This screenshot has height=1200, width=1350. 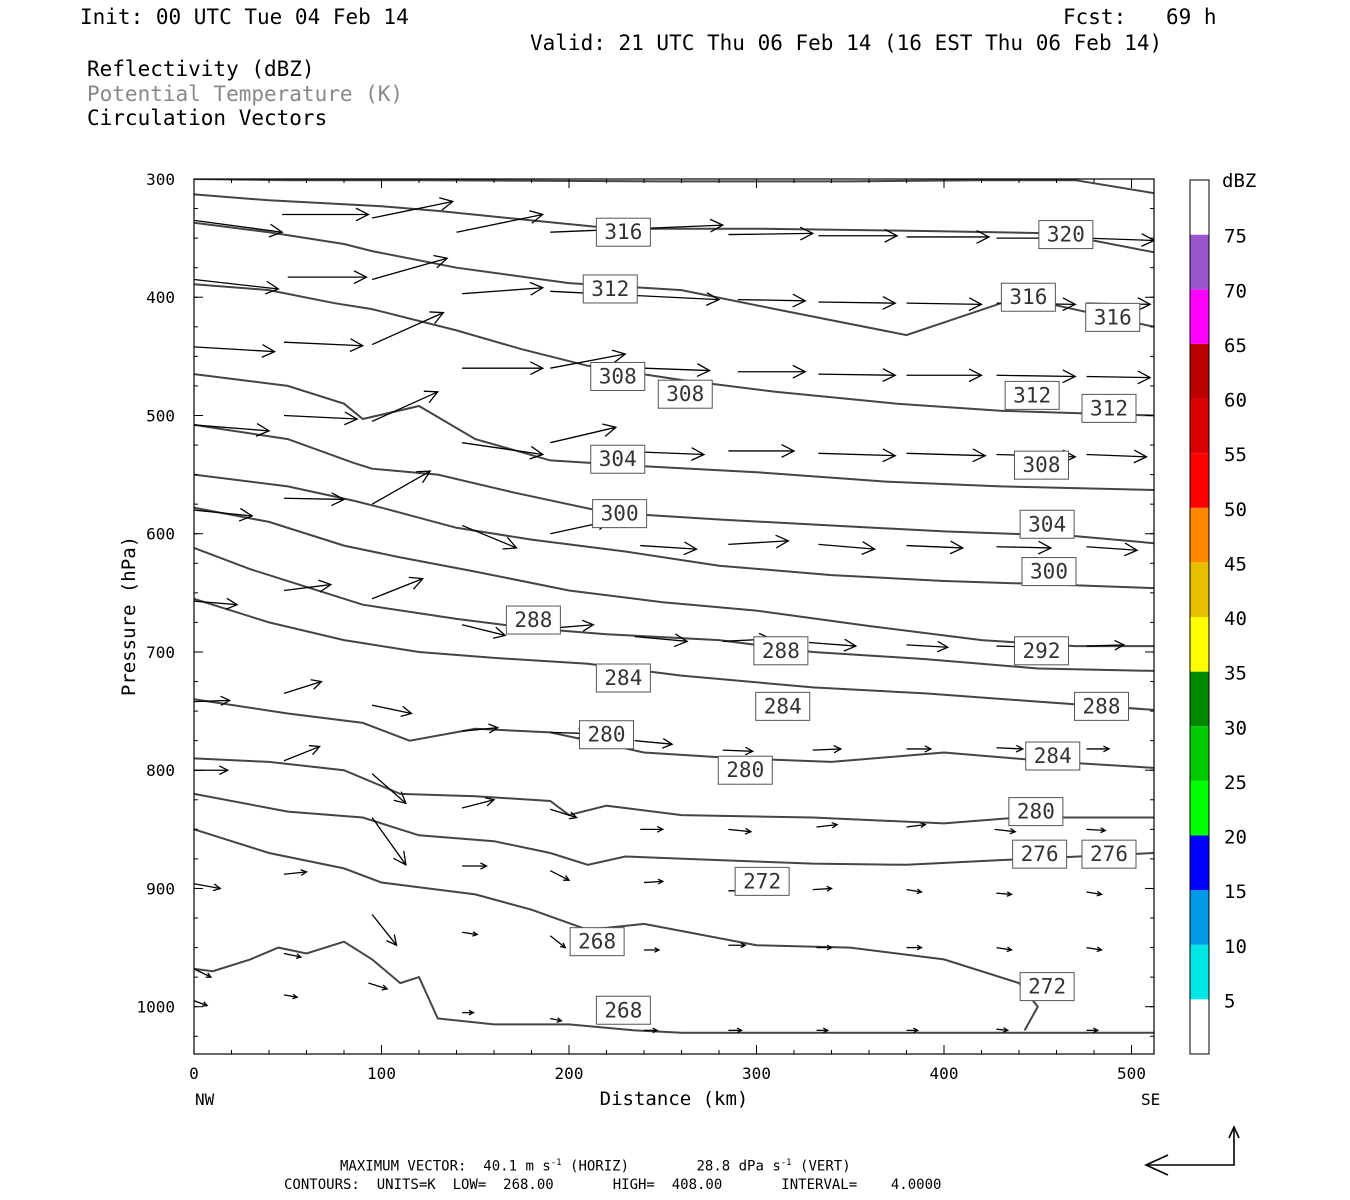 What do you see at coordinates (1235, 674) in the screenshot?
I see `colorbar-level-label: 35` at bounding box center [1235, 674].